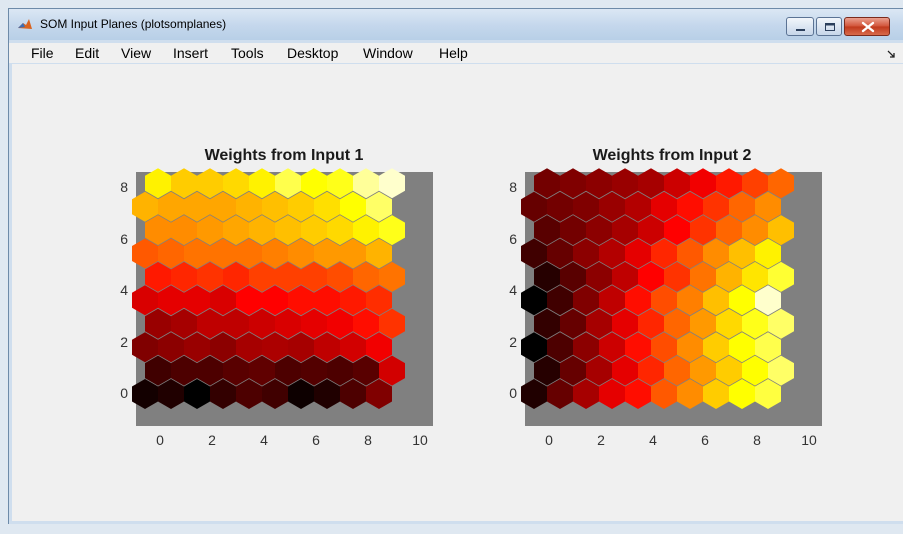 This screenshot has width=903, height=534. Describe the element at coordinates (124, 239) in the screenshot. I see `y-tick: 6` at that location.